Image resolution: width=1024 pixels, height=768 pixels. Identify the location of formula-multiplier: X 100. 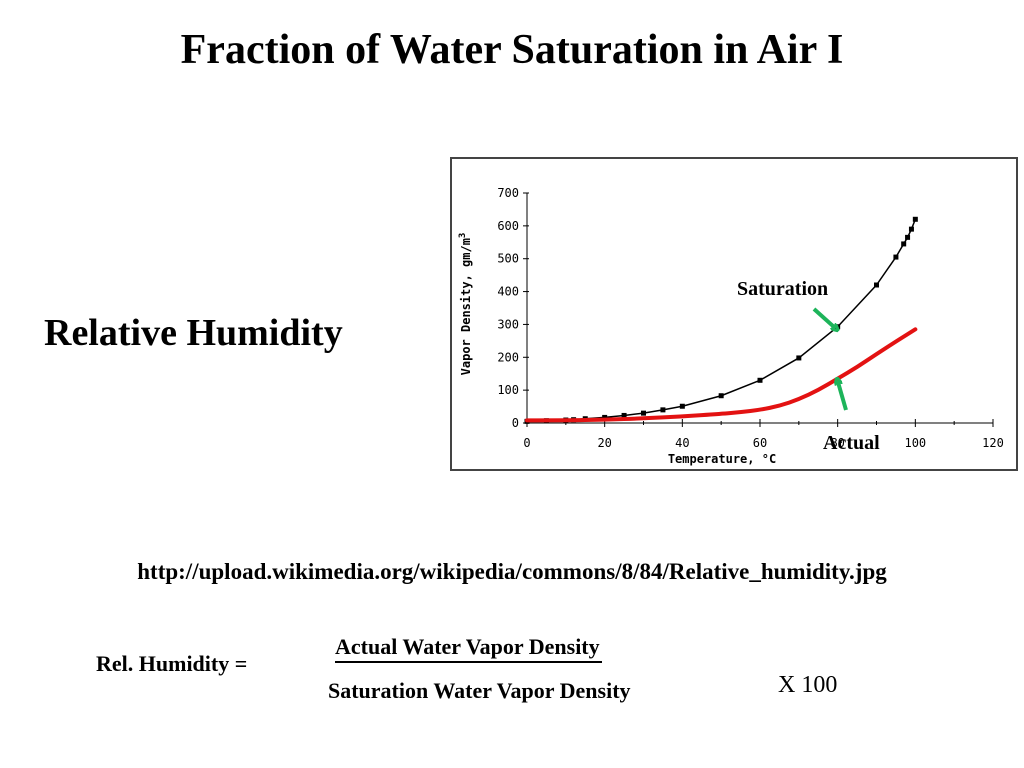
(808, 685).